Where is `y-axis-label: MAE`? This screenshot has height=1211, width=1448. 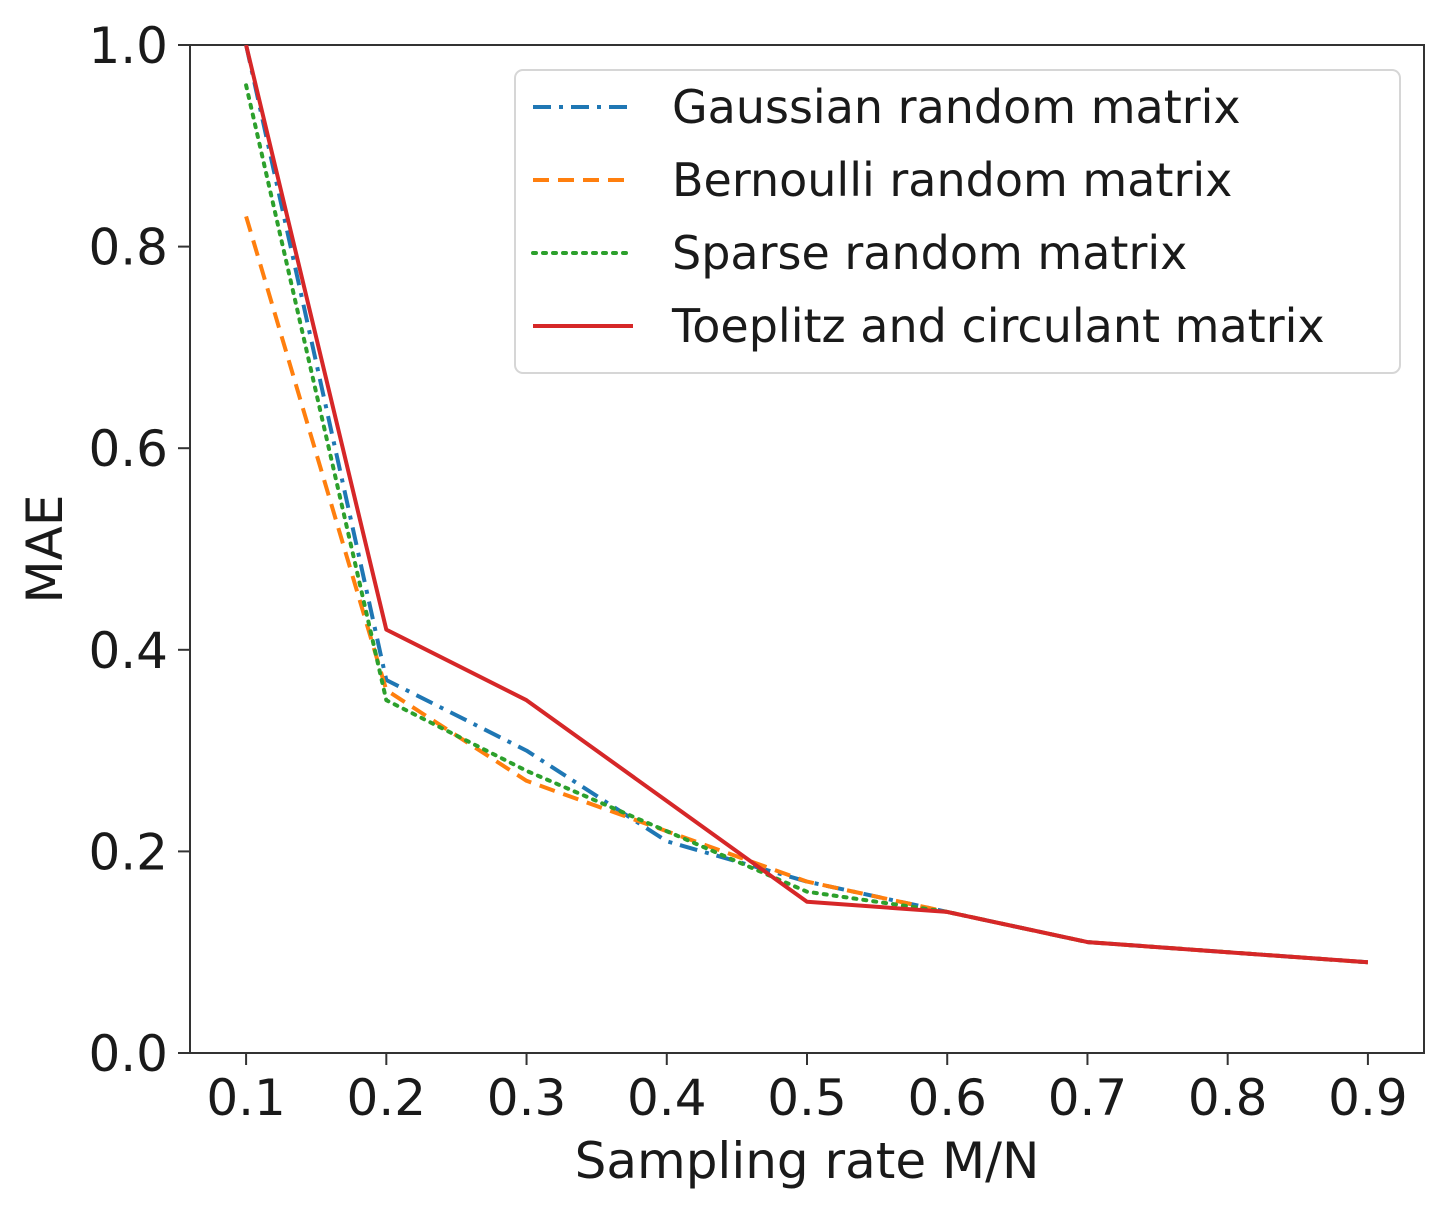
y-axis-label: MAE is located at coordinates (45, 549).